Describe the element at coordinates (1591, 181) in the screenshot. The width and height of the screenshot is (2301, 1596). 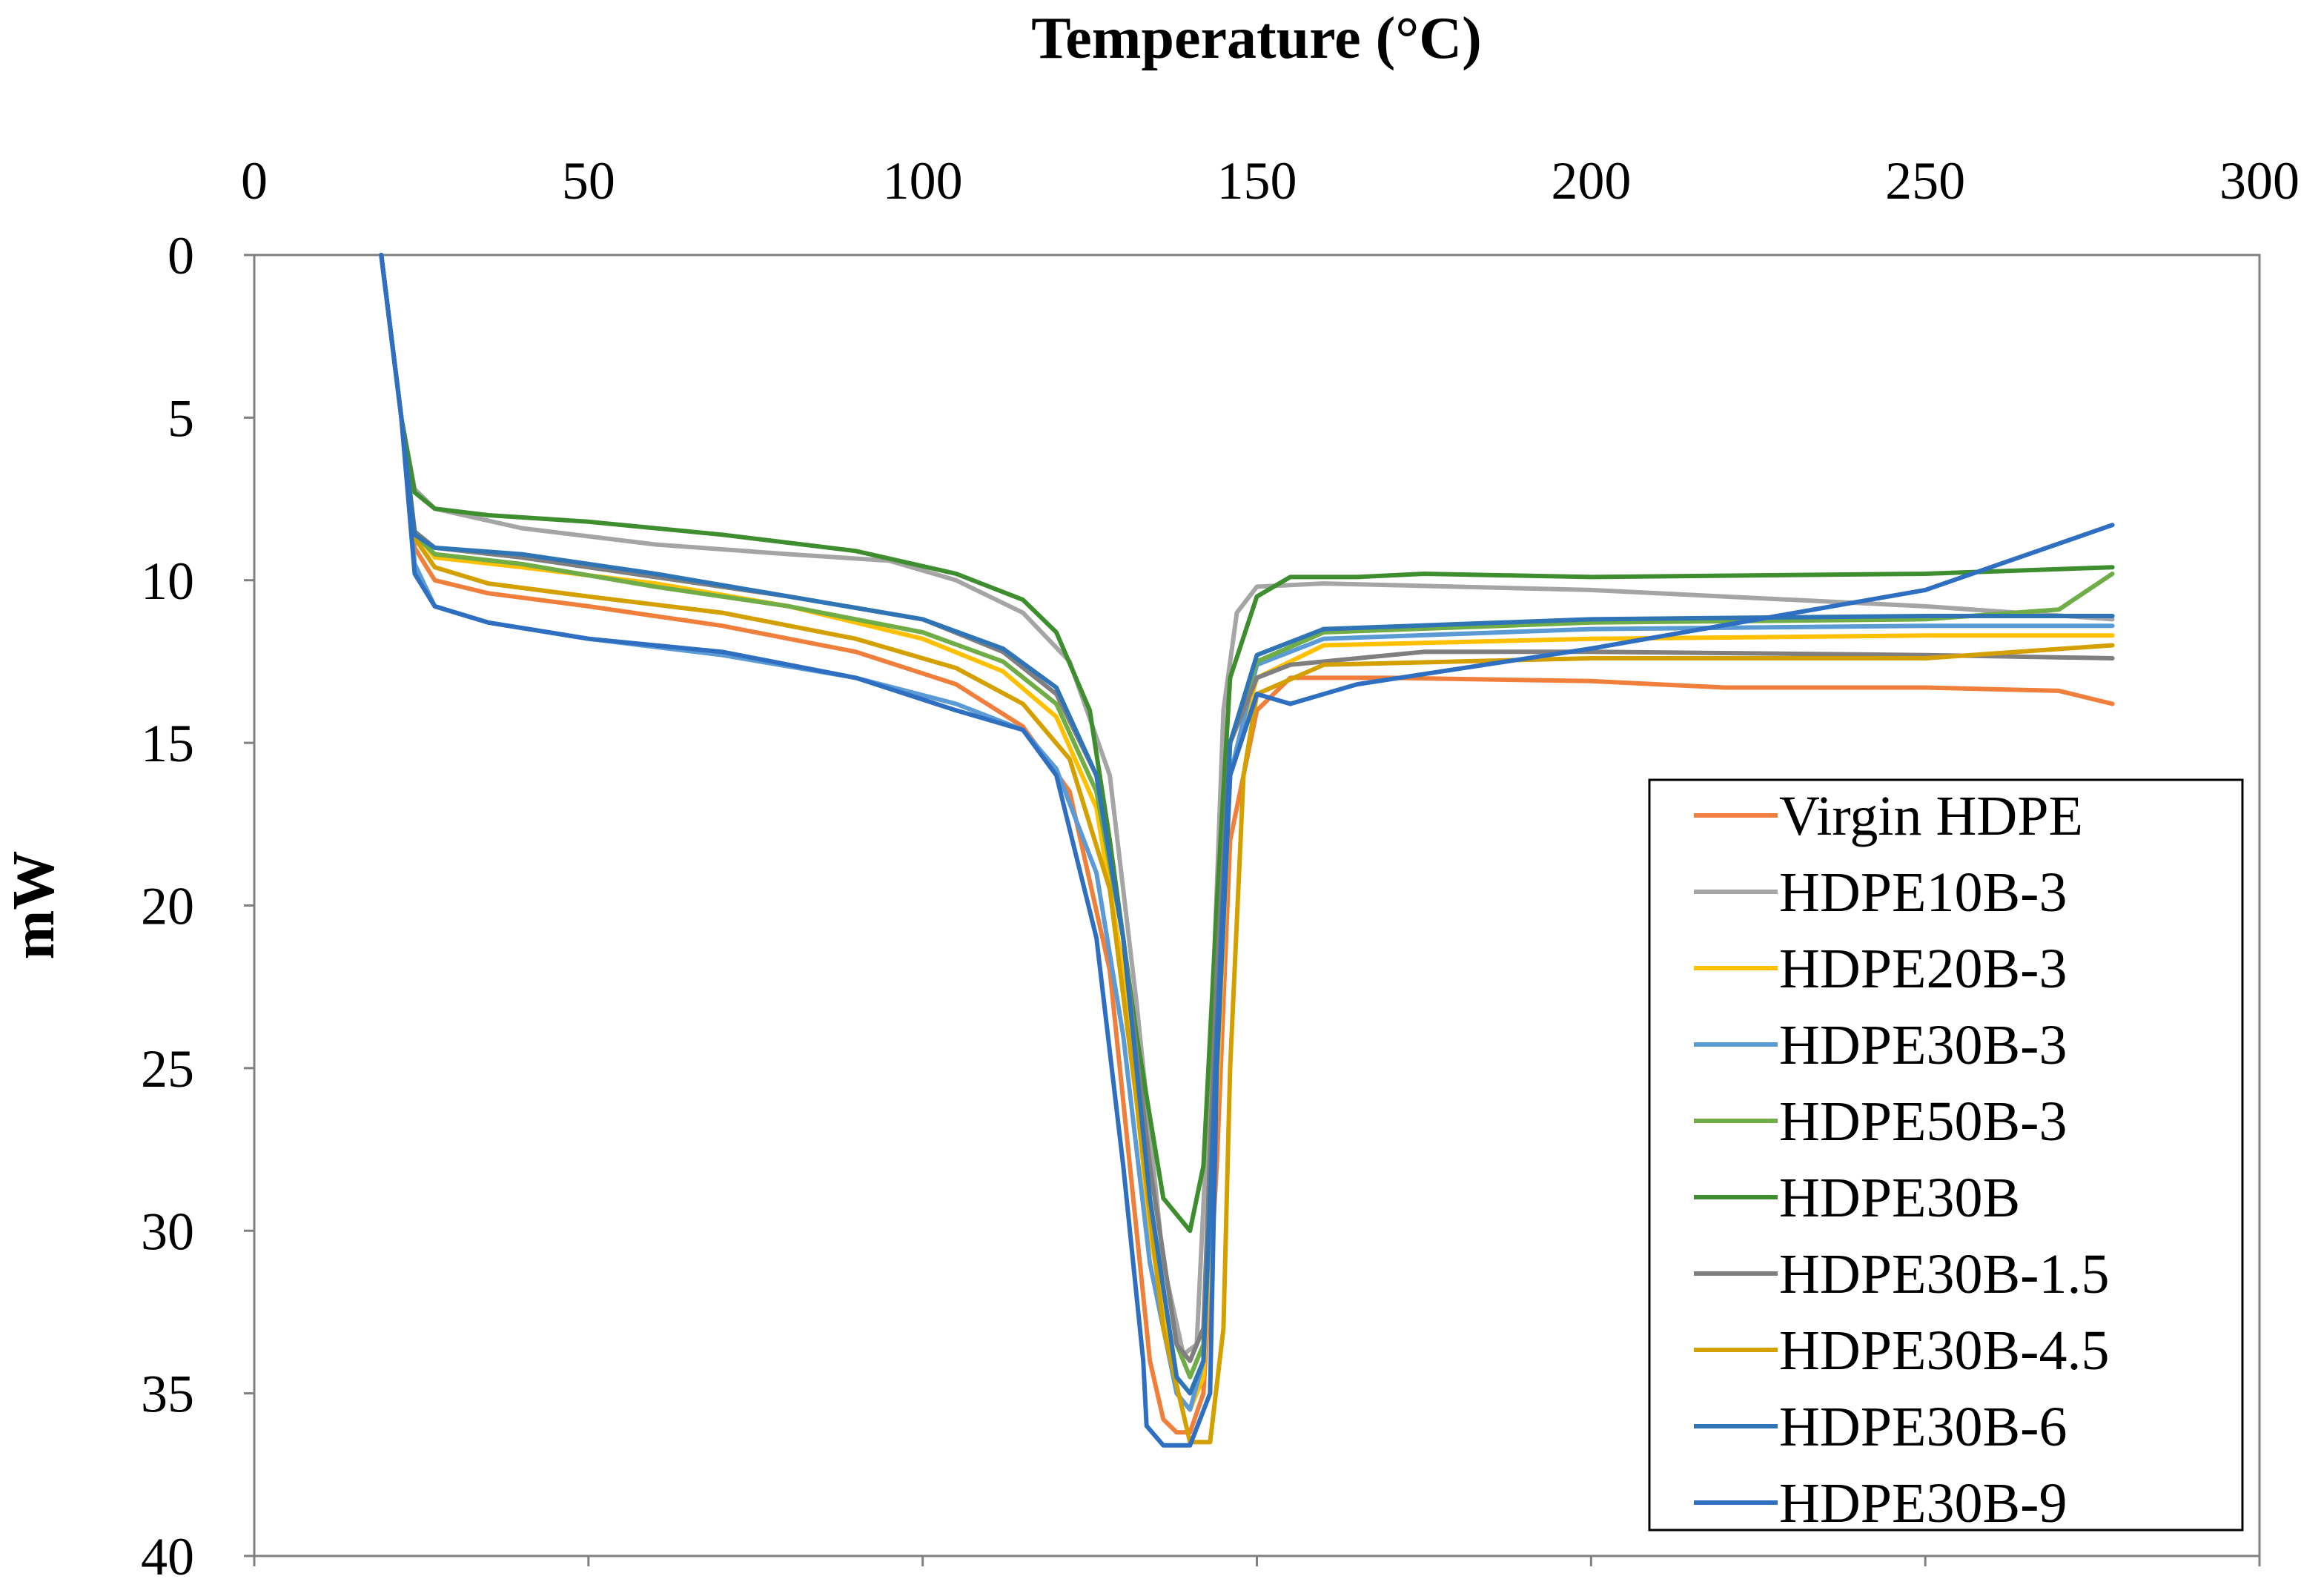
I see `x-tick-label: 200` at that location.